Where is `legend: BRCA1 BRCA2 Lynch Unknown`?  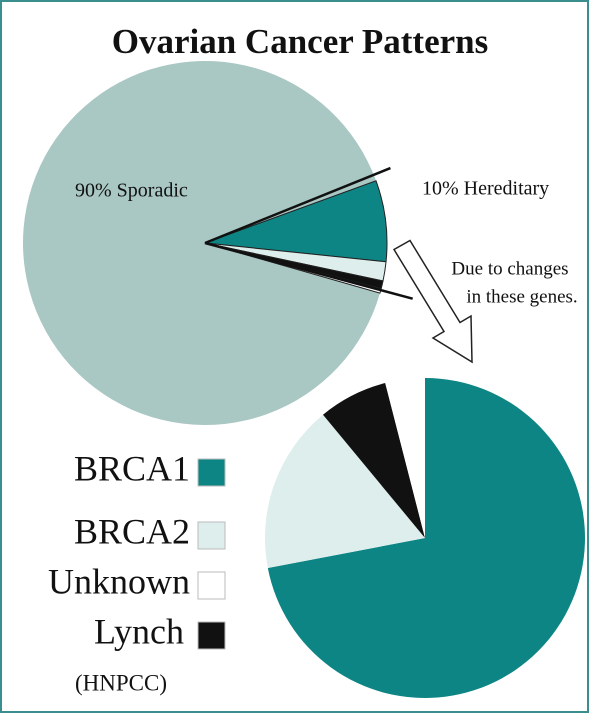
legend: BRCA1 BRCA2 Lynch Unknown is located at coordinates (137, 549).